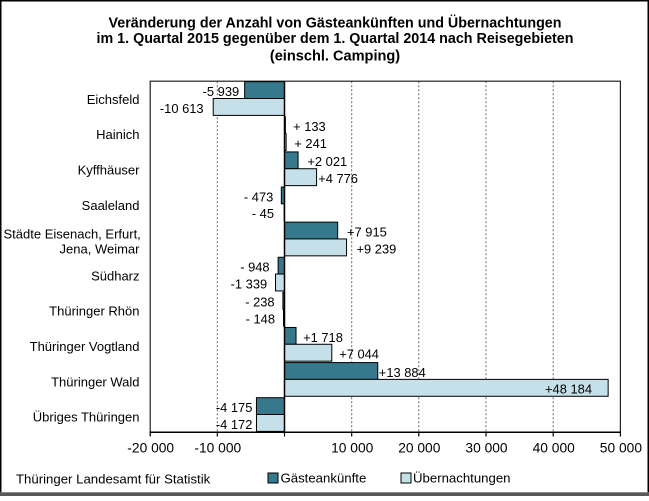 This screenshot has height=501, width=649. What do you see at coordinates (338, 178) in the screenshot?
I see `svg-text: +4 776` at bounding box center [338, 178].